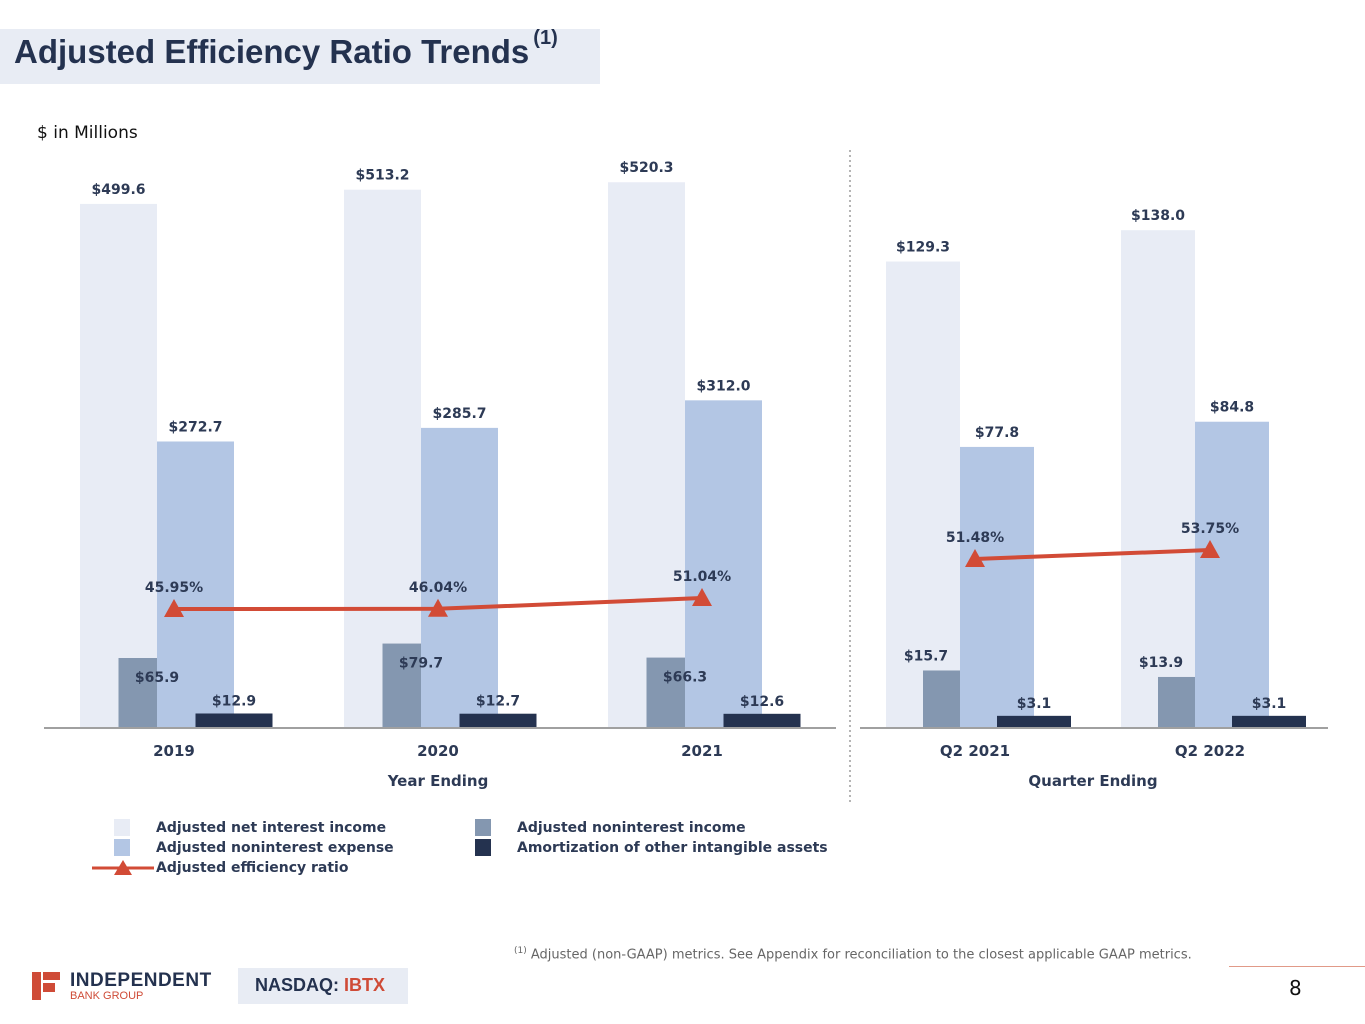 This screenshot has height=1024, width=1365. I want to click on label-noninterest-income: $79.7, so click(421, 664).